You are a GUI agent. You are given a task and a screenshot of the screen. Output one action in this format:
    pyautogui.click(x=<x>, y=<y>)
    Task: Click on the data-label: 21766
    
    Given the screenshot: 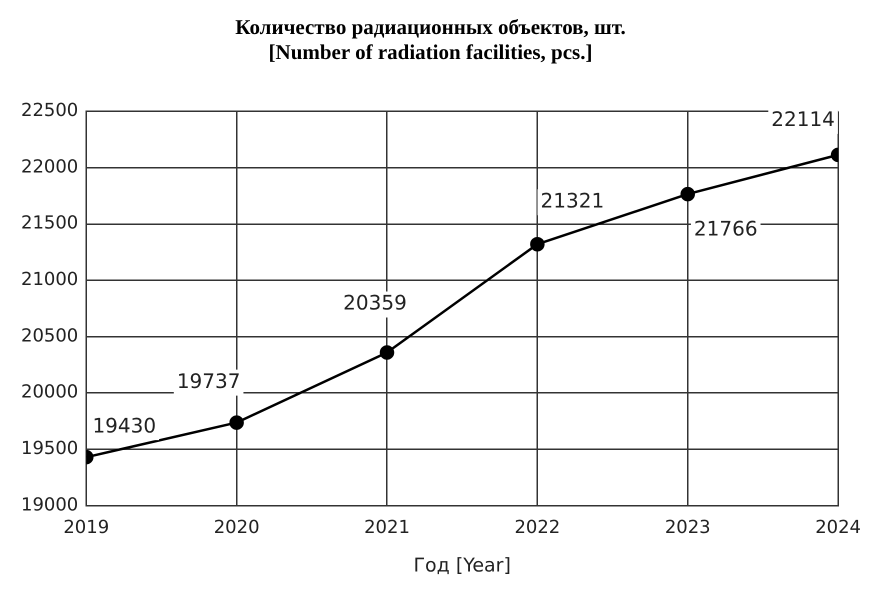 What is the action you would take?
    pyautogui.click(x=726, y=228)
    